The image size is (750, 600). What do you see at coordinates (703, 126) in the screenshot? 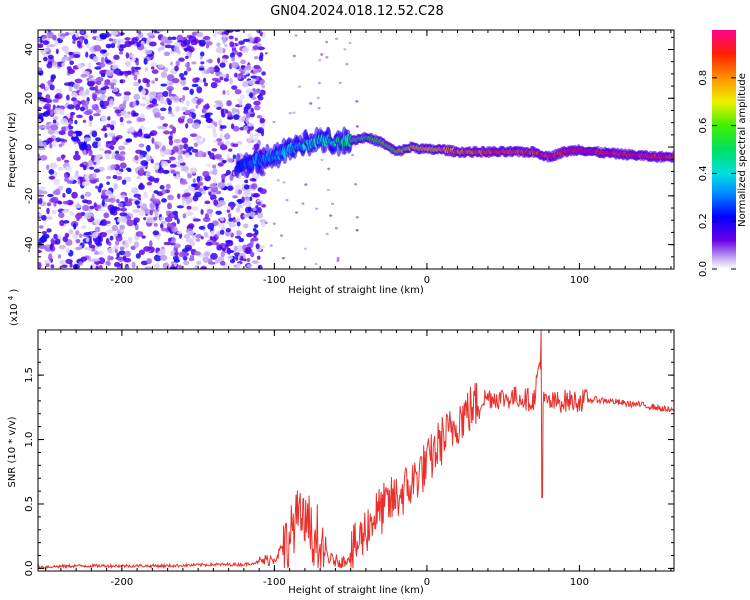
I see `colorbar-tick-label: 0.6` at bounding box center [703, 126].